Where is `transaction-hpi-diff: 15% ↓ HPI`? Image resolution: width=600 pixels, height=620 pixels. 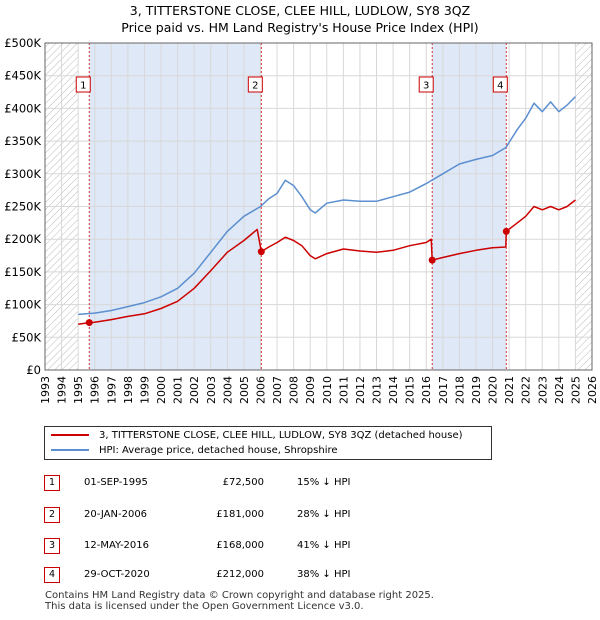 transaction-hpi-diff: 15% ↓ HPI is located at coordinates (324, 482).